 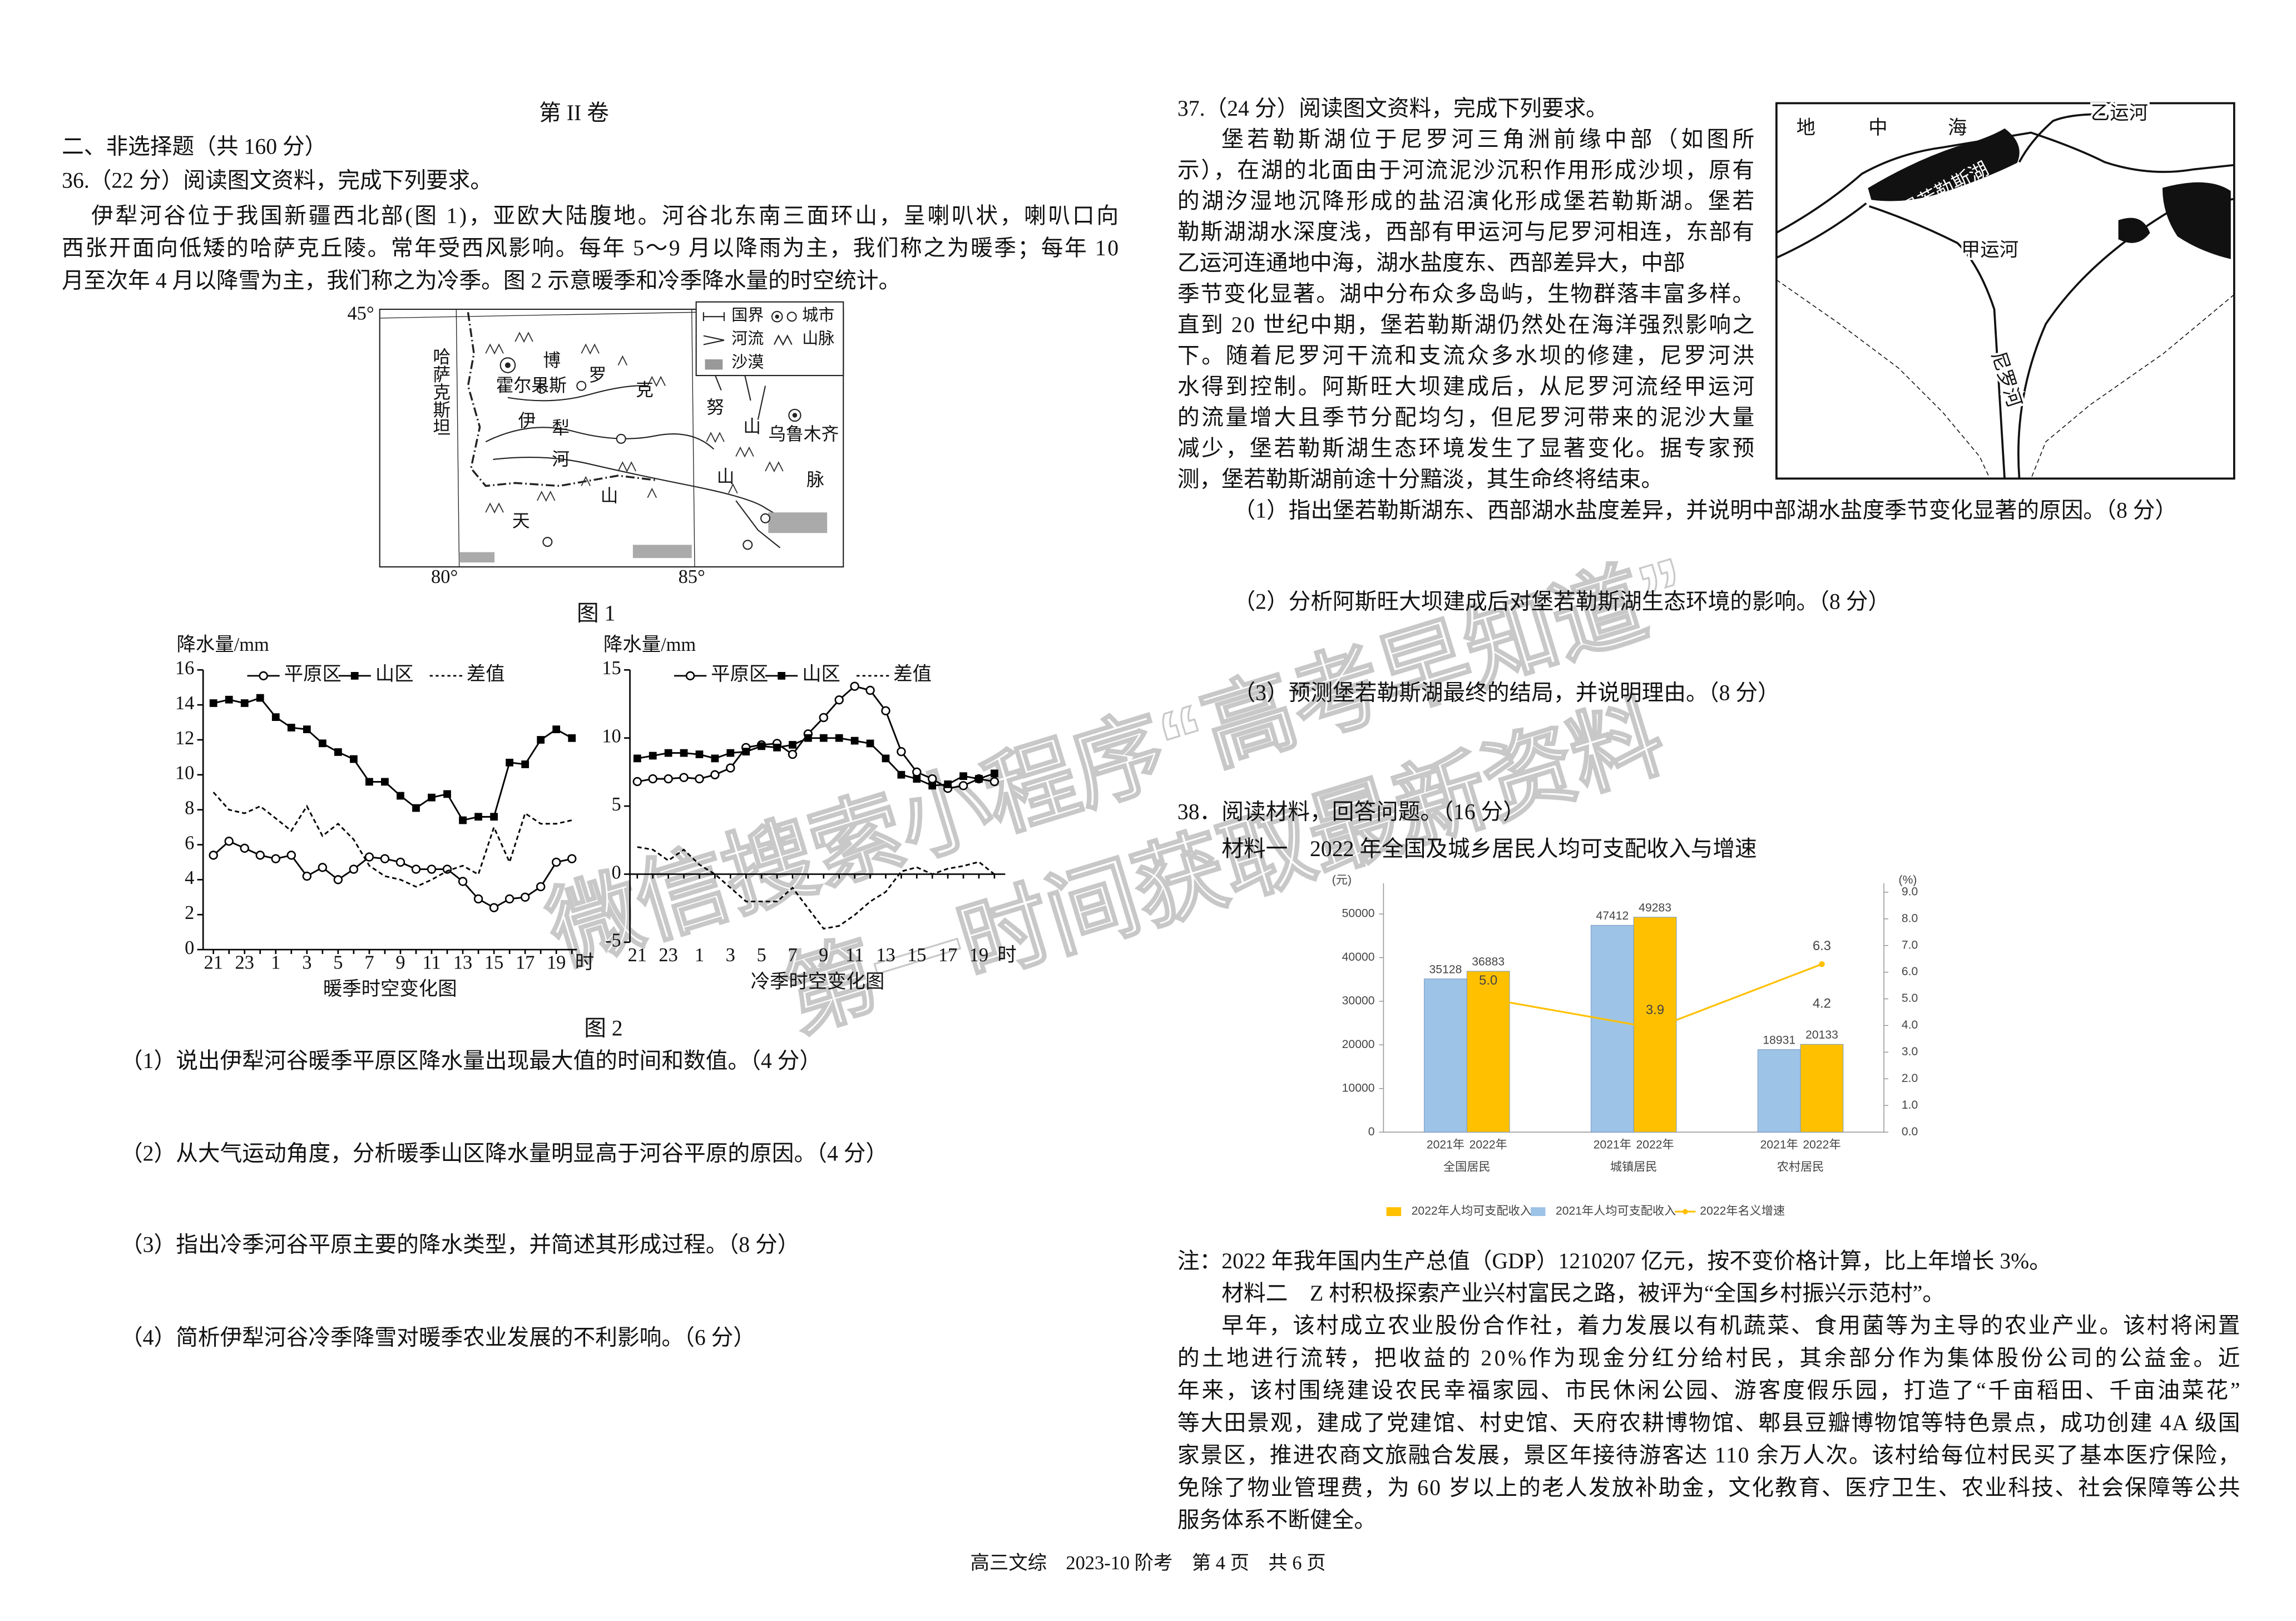 I want to click on x-tick-label: 23, so click(x=245, y=962).